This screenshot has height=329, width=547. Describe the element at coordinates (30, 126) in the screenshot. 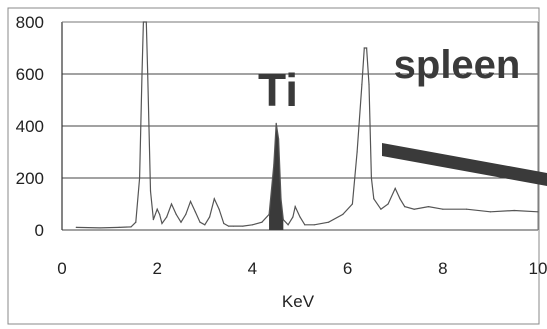

I see `y-tick-label: 400` at that location.